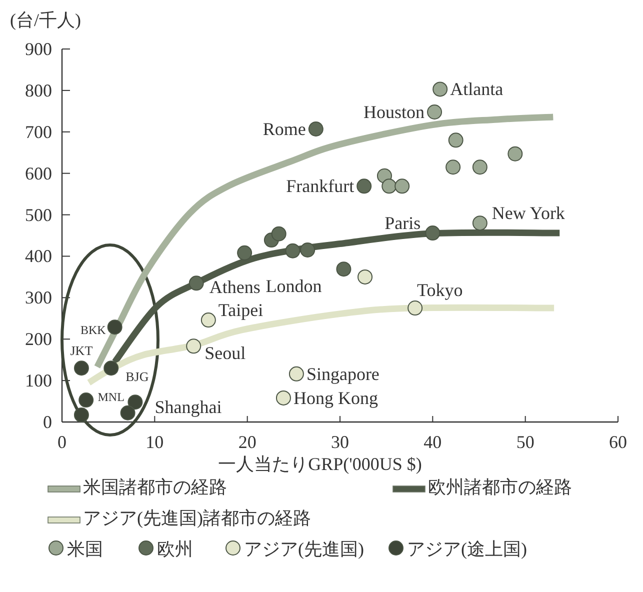 Image resolution: width=643 pixels, height=592 pixels. I want to click on y-tick-label: 100, so click(38, 380).